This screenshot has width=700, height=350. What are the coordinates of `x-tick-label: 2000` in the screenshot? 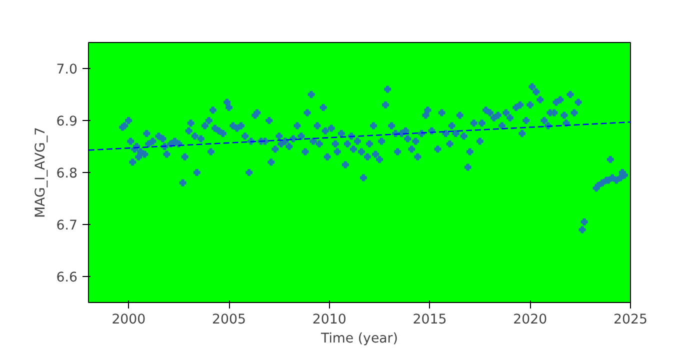 It's located at (129, 320).